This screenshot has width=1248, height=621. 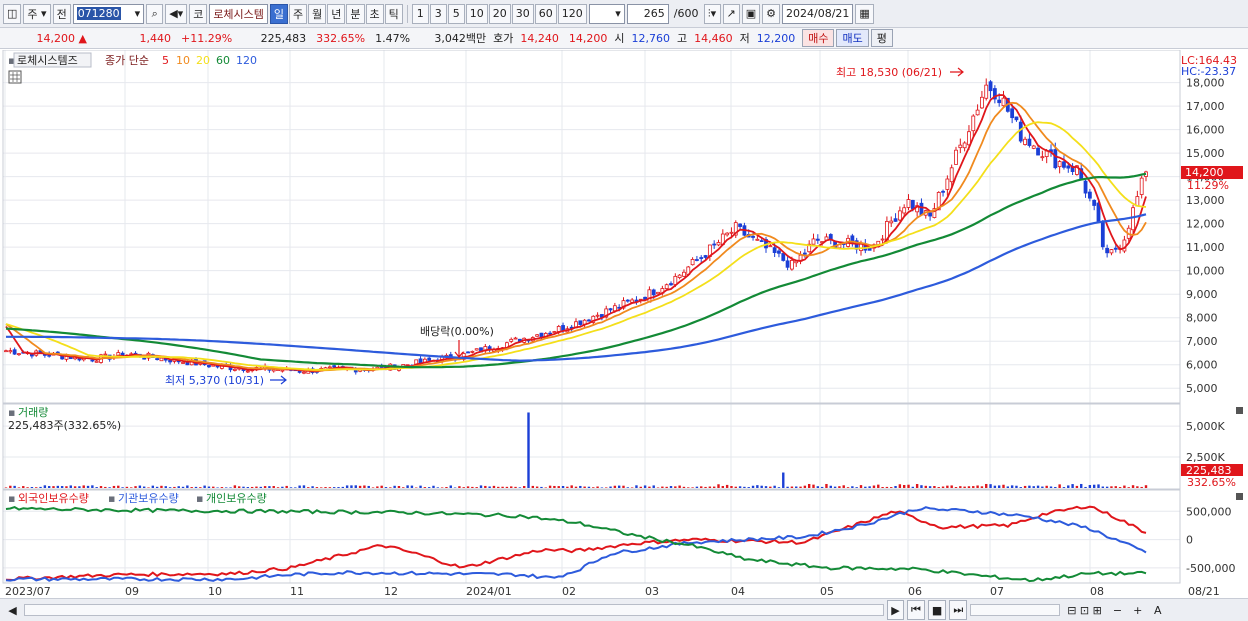 I want to click on interval-tab-20: 20, so click(x=499, y=13).